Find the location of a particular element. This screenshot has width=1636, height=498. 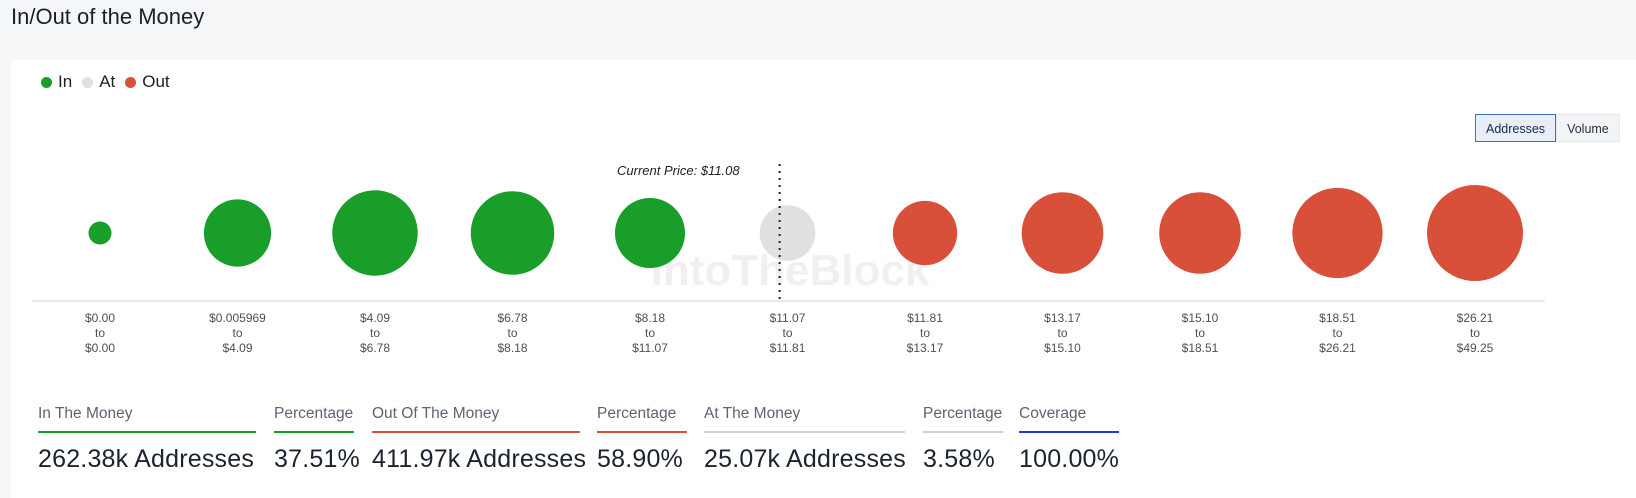

stat-value: 262.38k Addresses is located at coordinates (146, 459).